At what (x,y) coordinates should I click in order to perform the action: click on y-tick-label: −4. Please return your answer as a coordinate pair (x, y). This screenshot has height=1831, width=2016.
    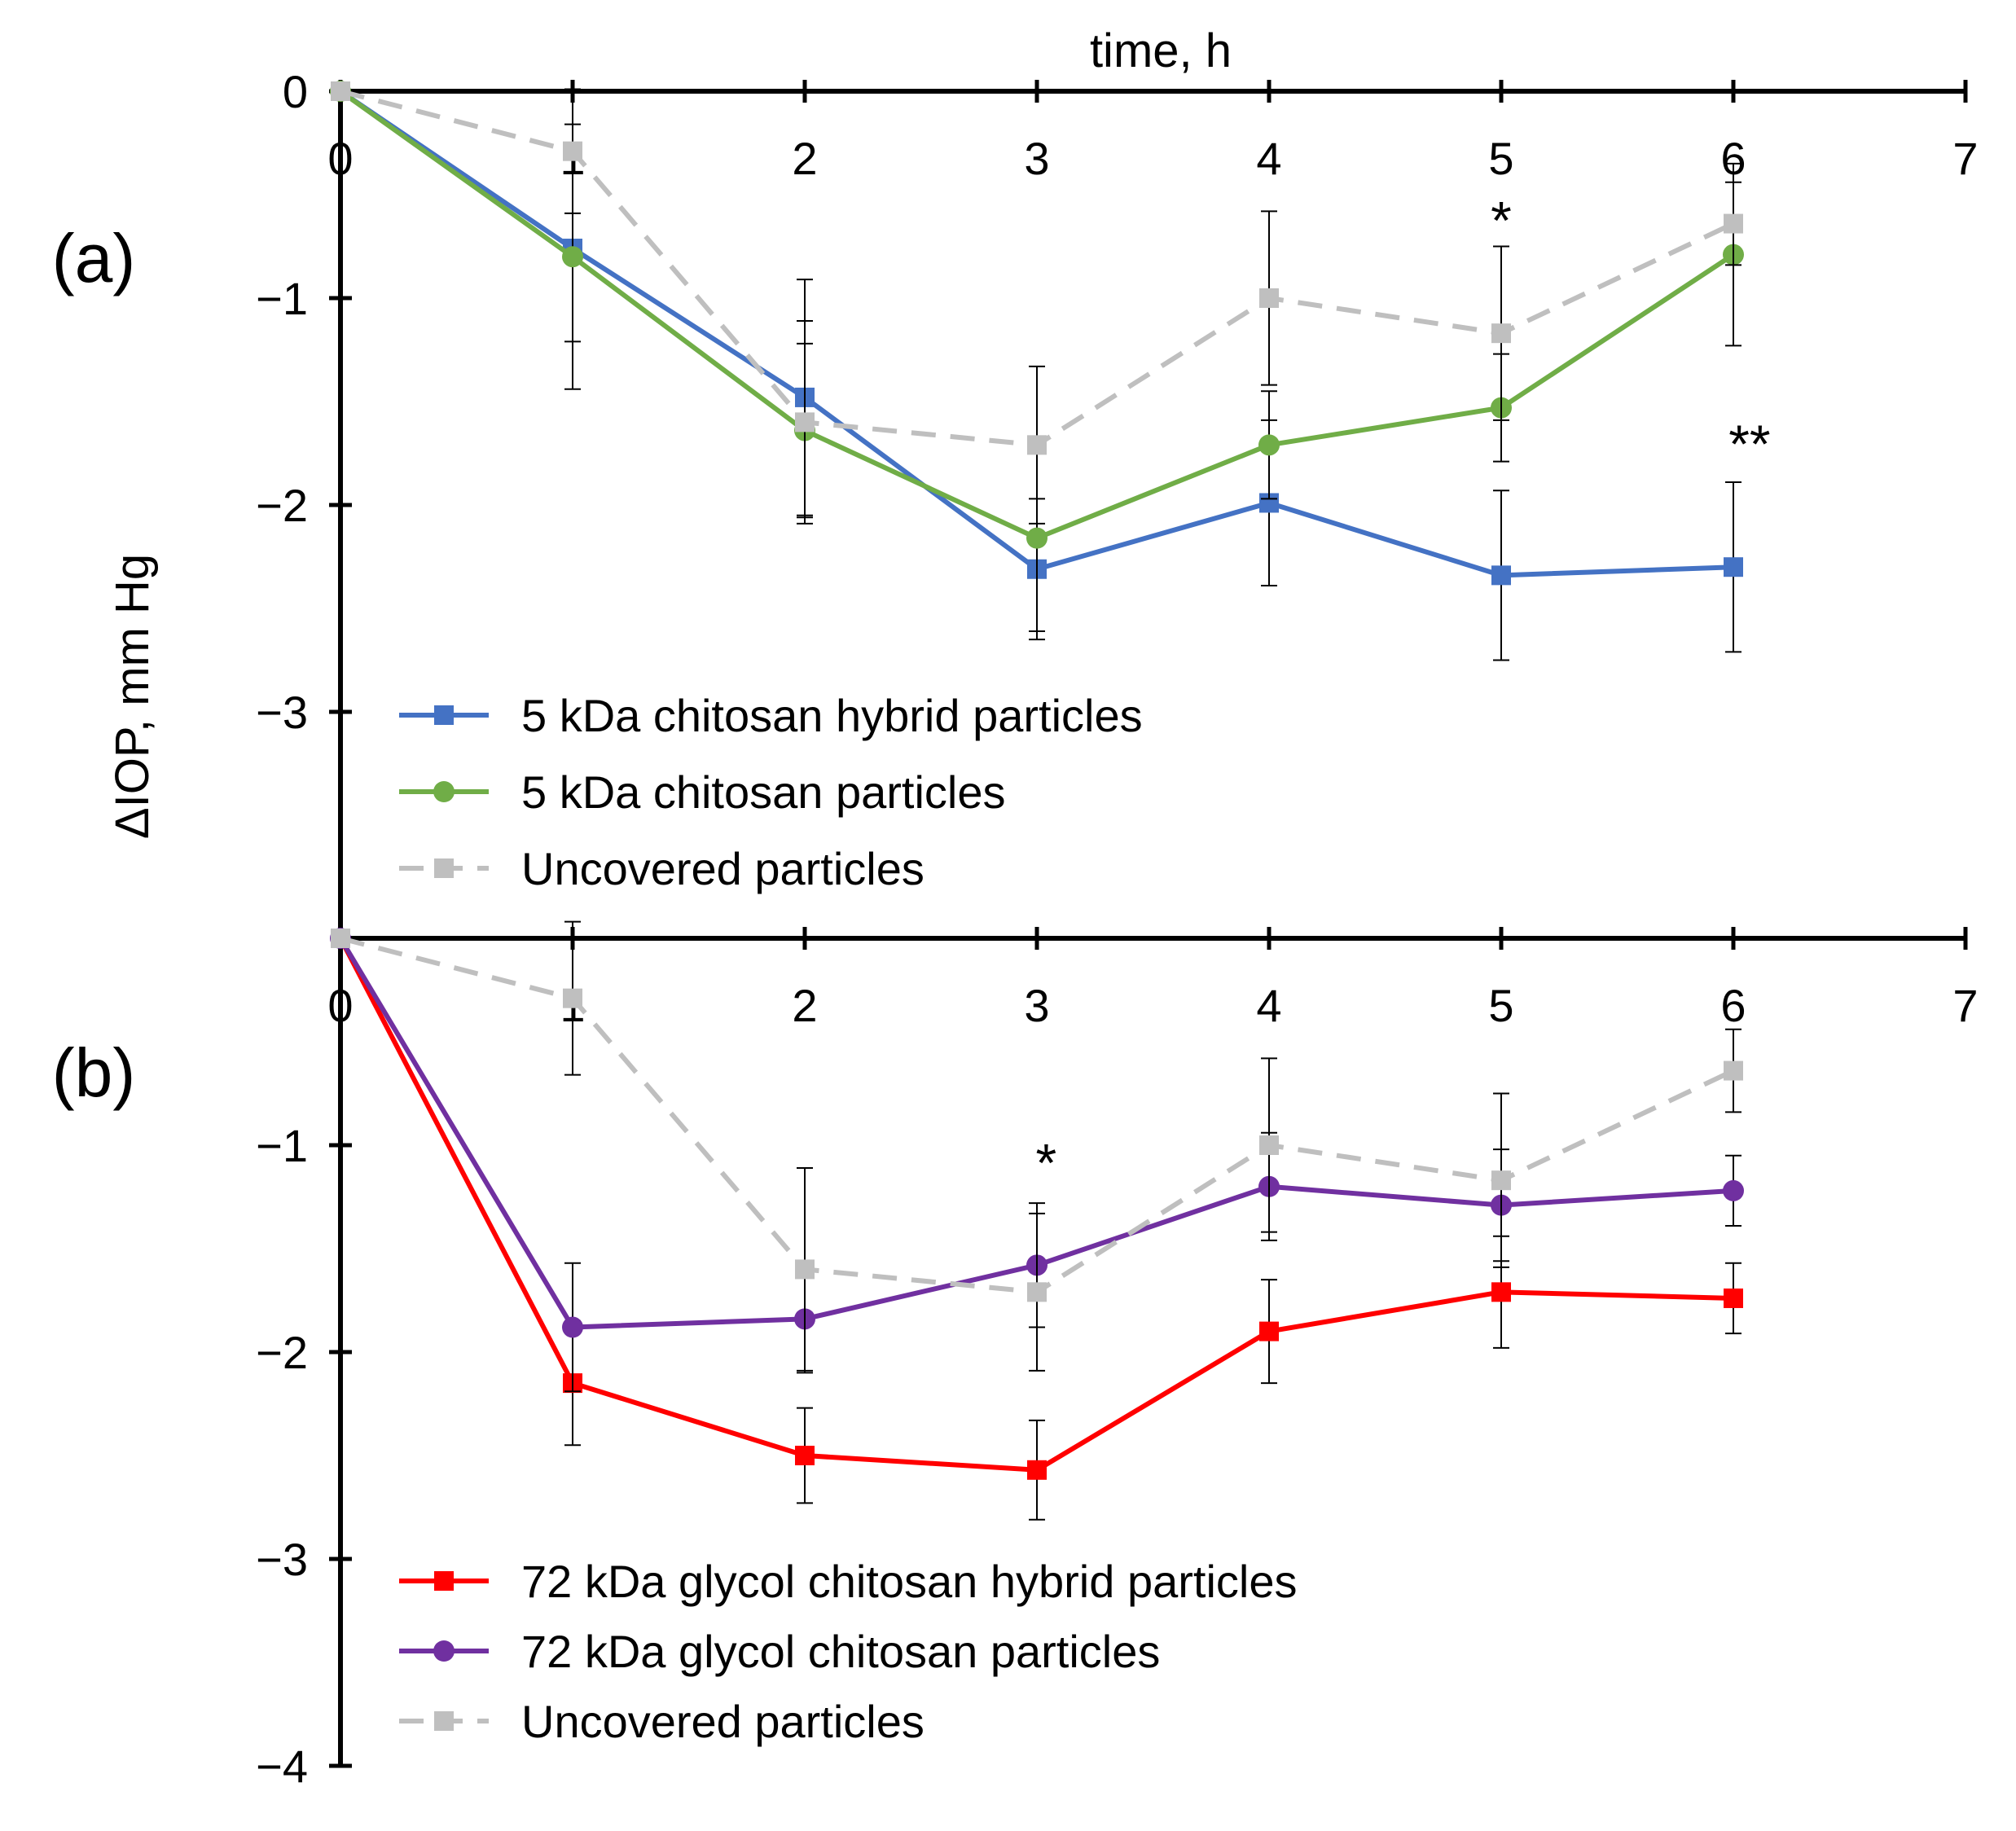
    Looking at the image, I should click on (282, 1766).